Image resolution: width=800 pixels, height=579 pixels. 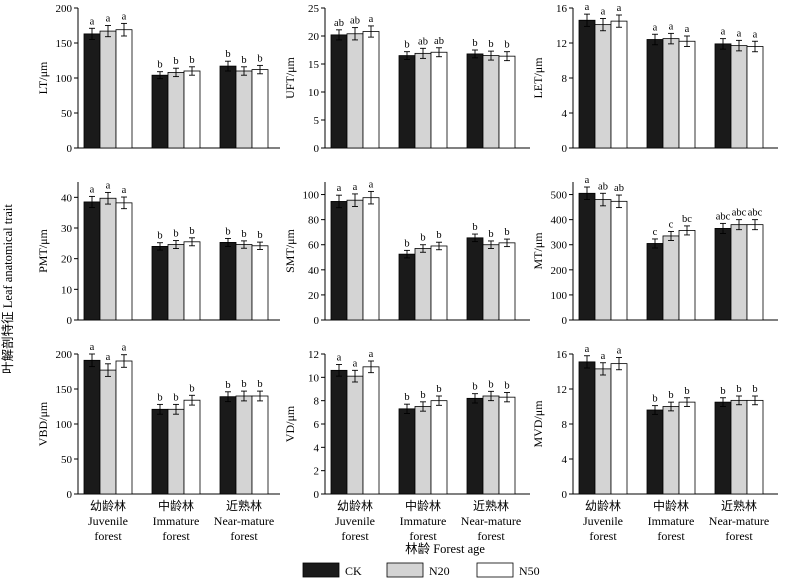 What do you see at coordinates (317, 425) in the screenshot?
I see `y-tick-label: 6` at bounding box center [317, 425].